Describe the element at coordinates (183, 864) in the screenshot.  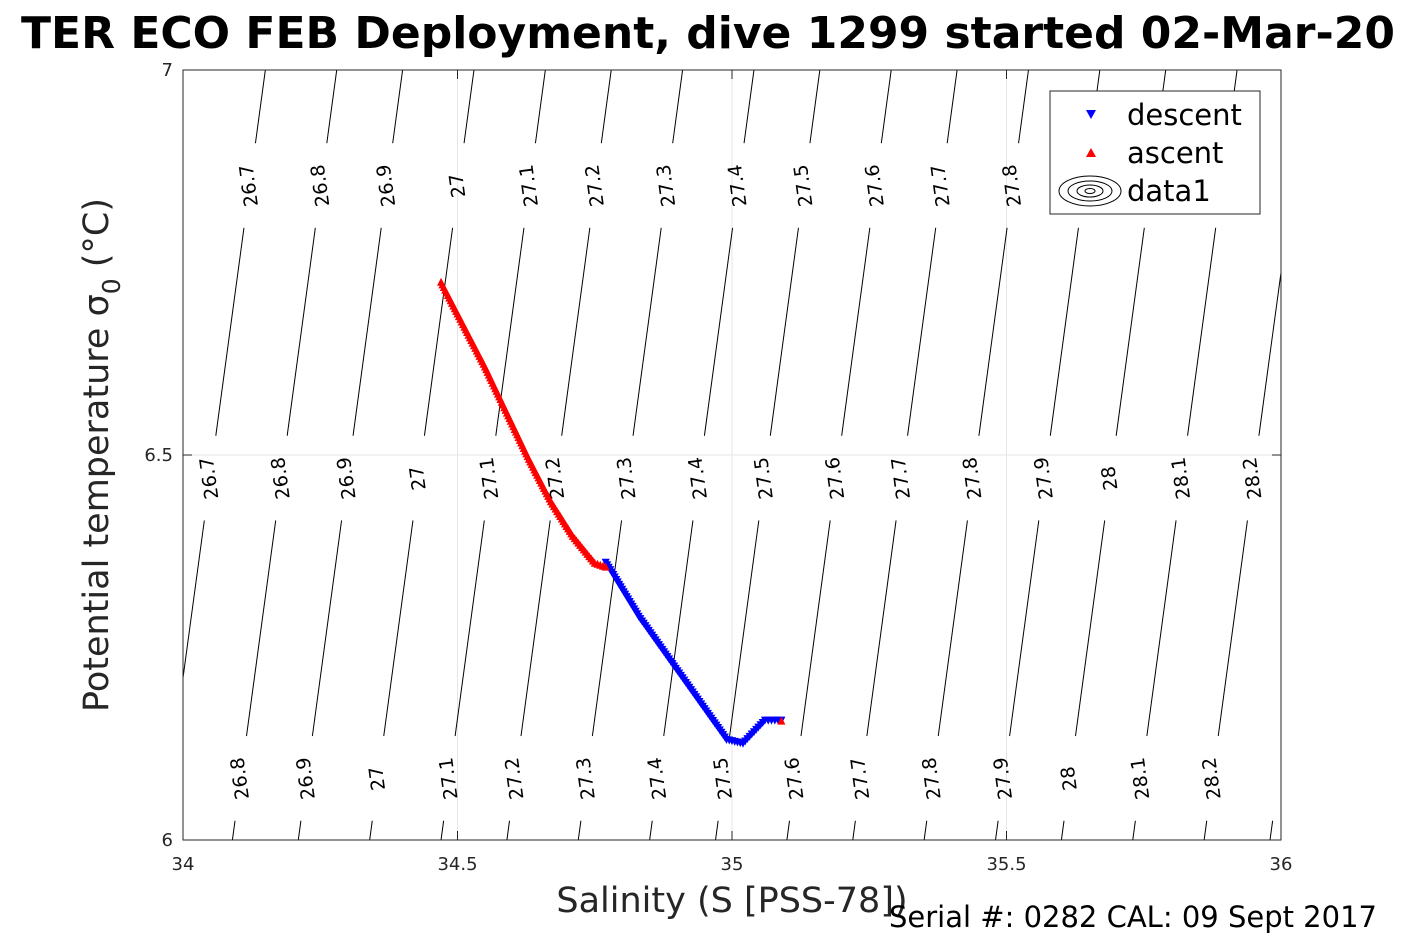
I see `x-tick-label: 34` at that location.